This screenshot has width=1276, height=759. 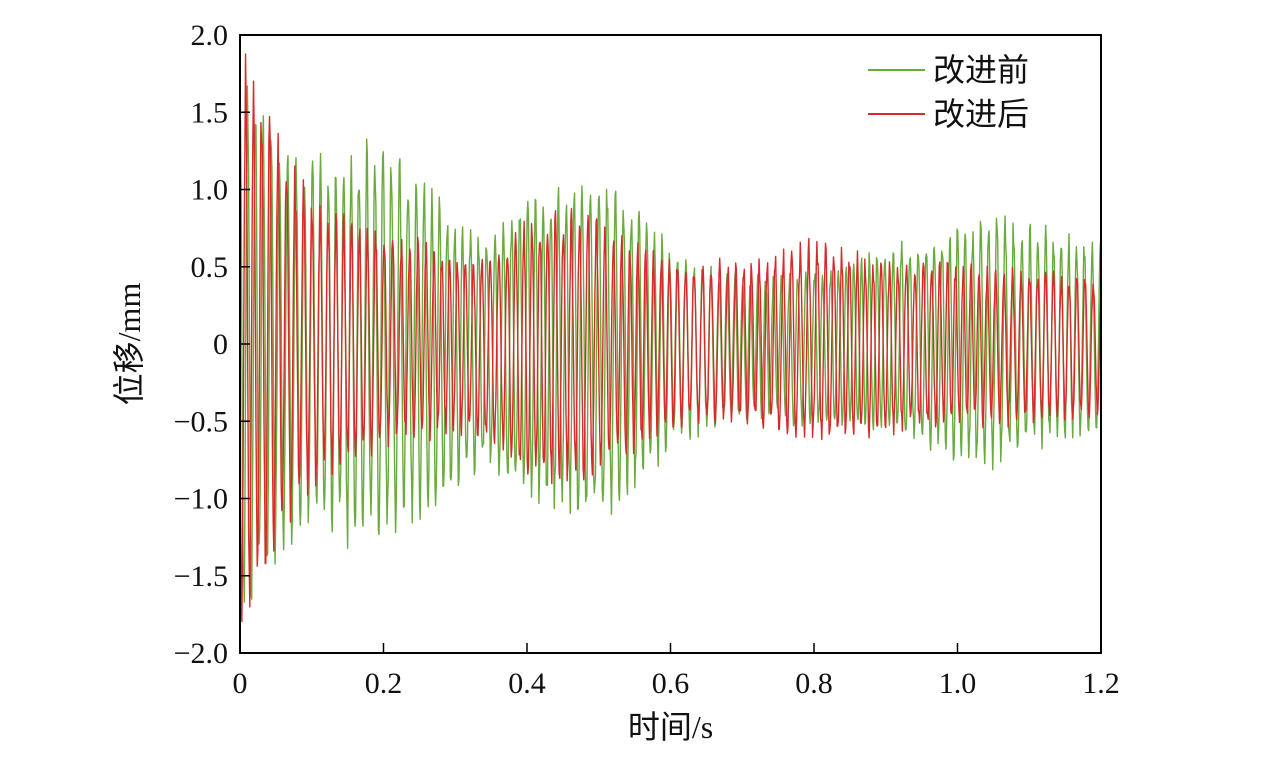 What do you see at coordinates (1101, 683) in the screenshot?
I see `x-tick-label: 1.2` at bounding box center [1101, 683].